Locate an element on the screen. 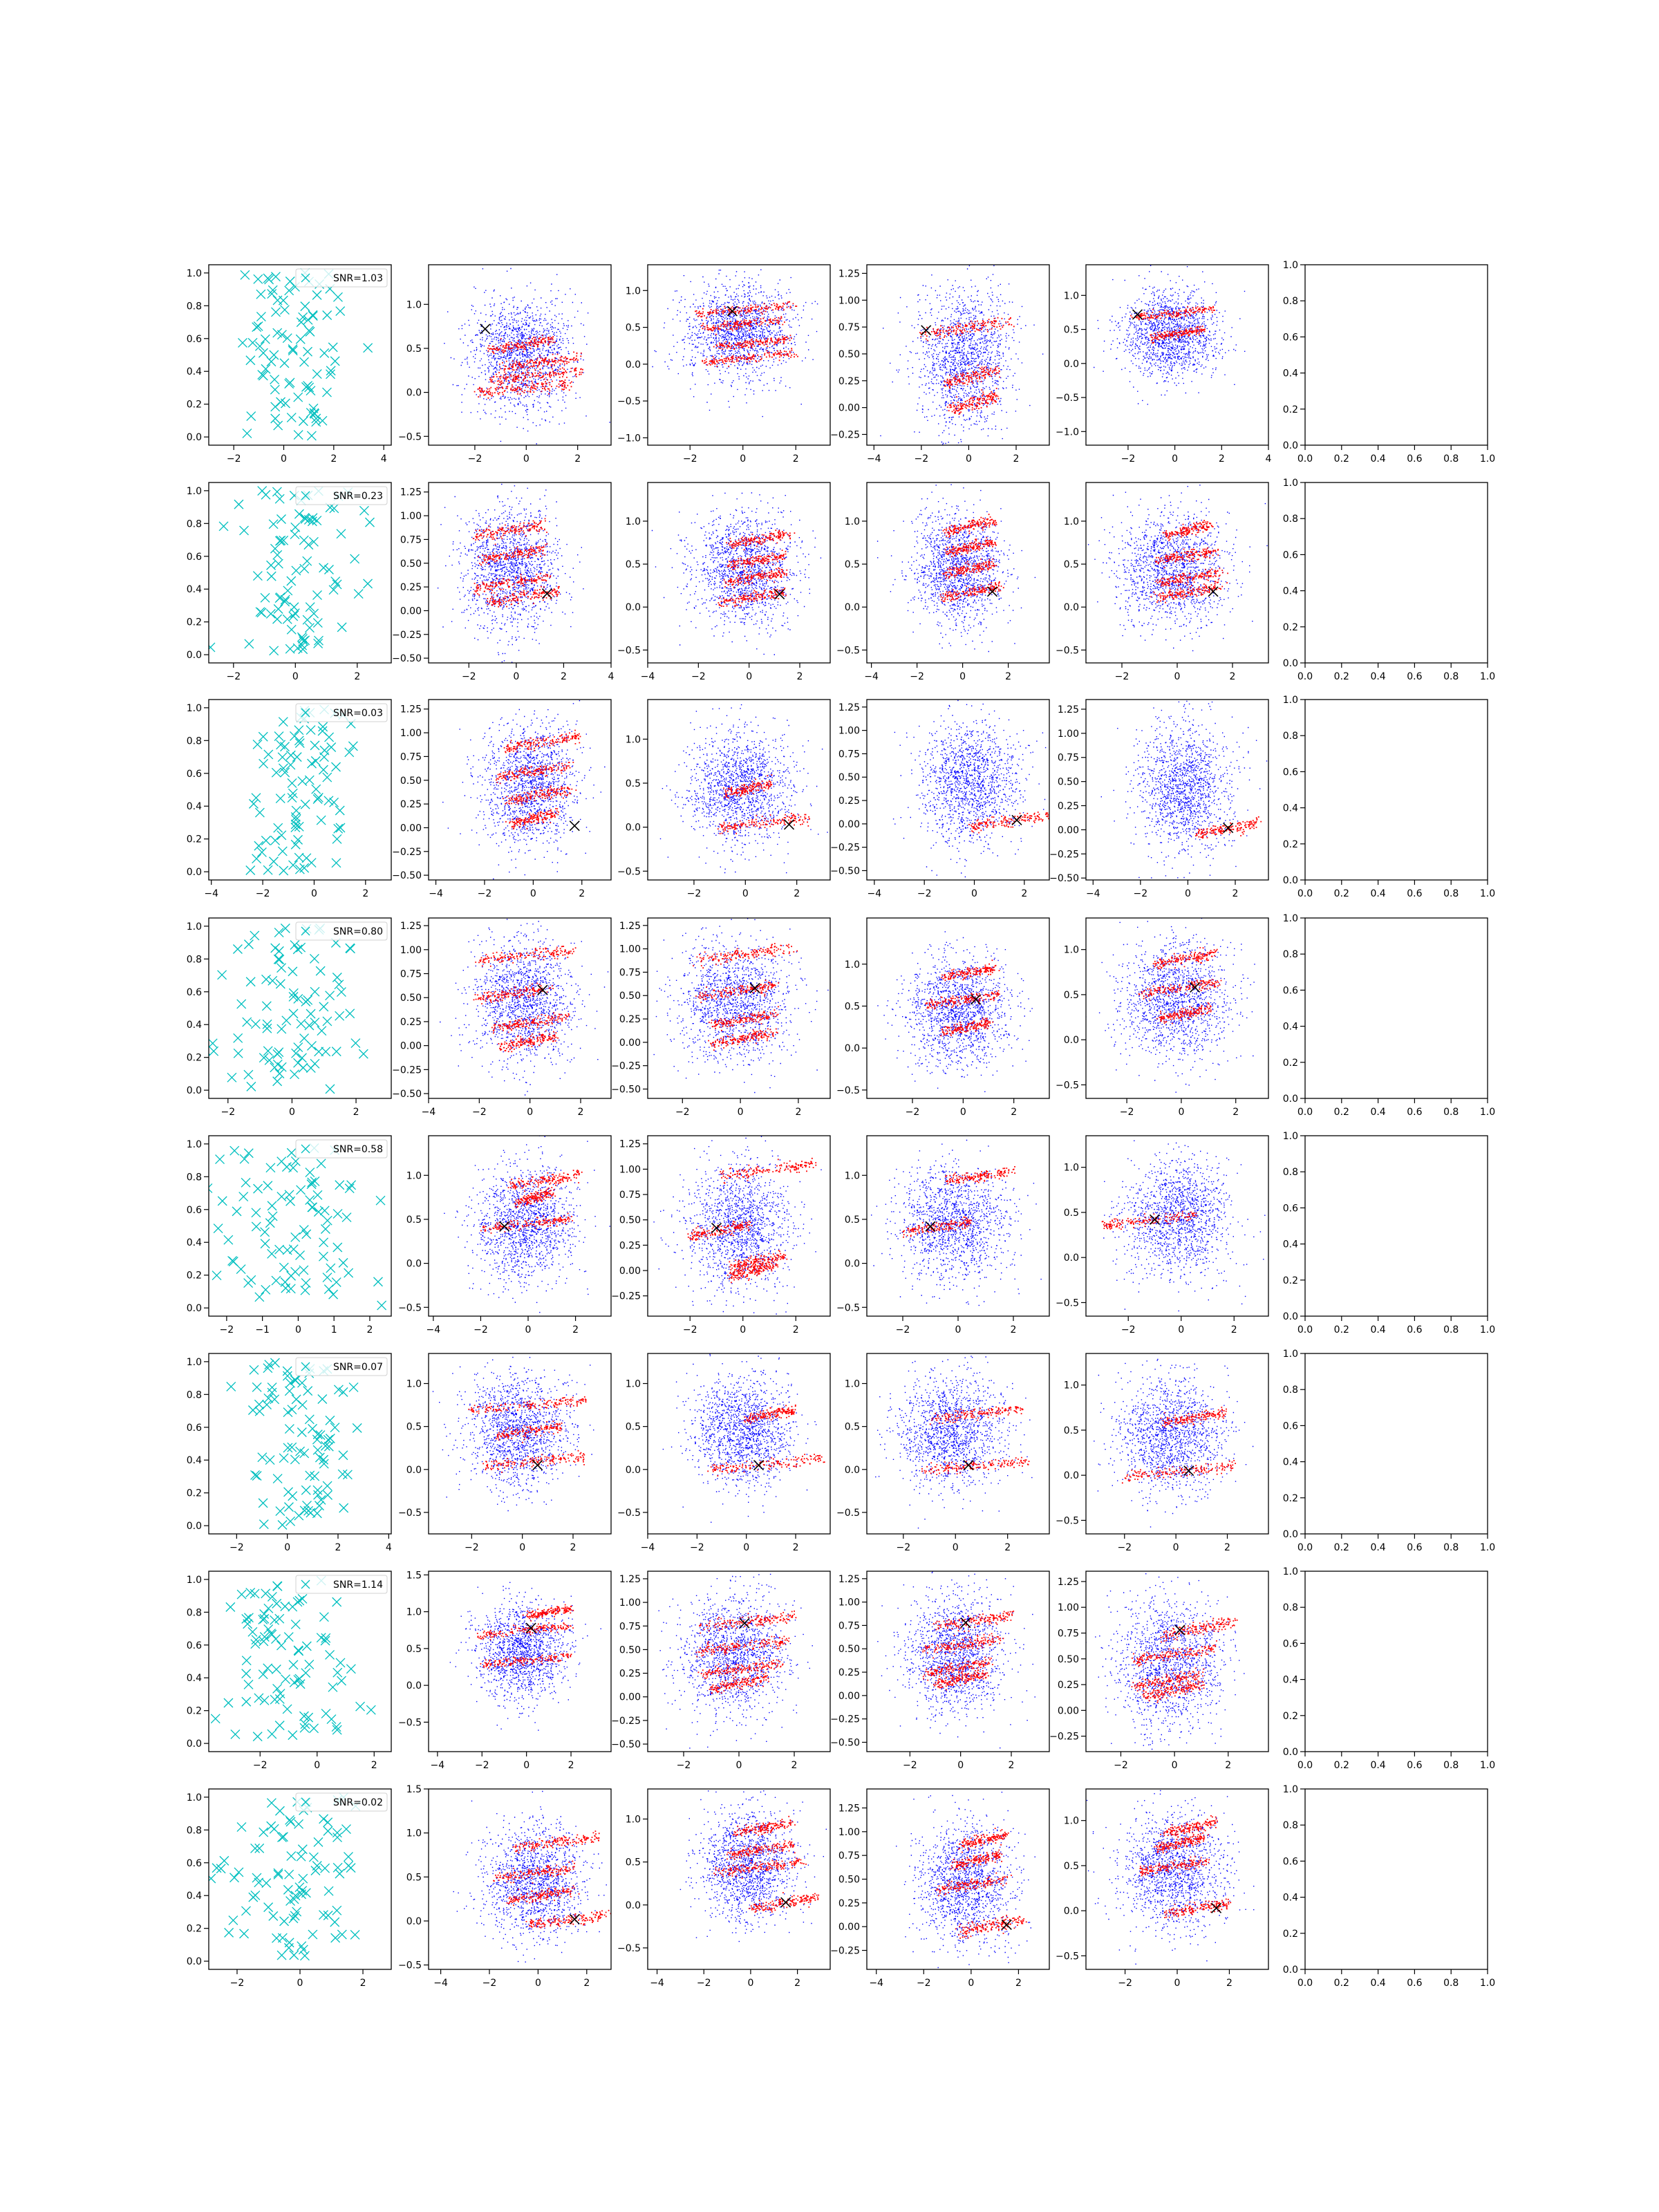  x-tick-label: 0.8 is located at coordinates (1451, 1765).